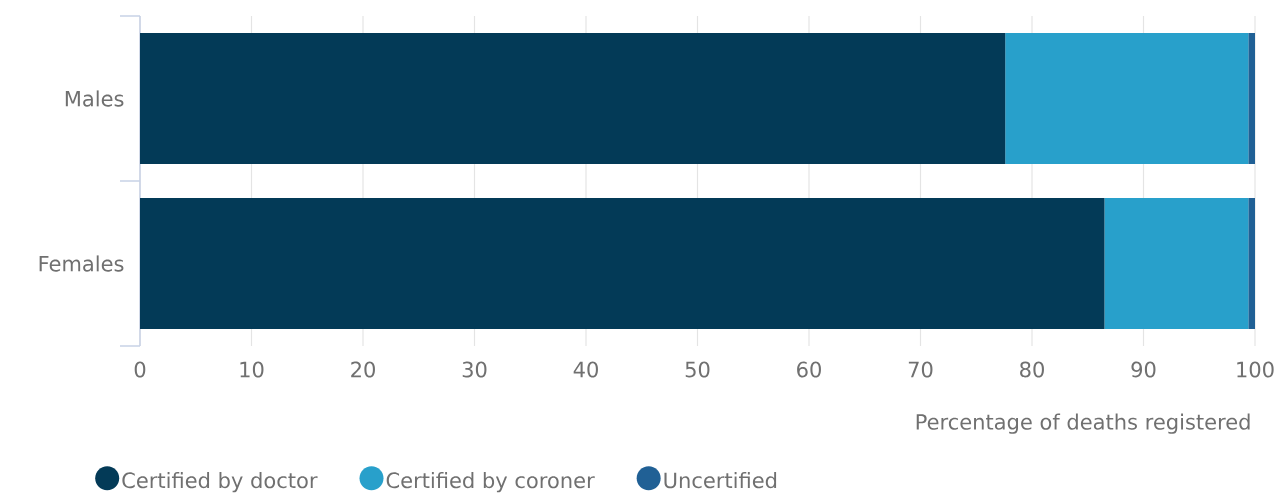  Describe the element at coordinates (1143, 369) in the screenshot. I see `x-tick-label: 90` at that location.